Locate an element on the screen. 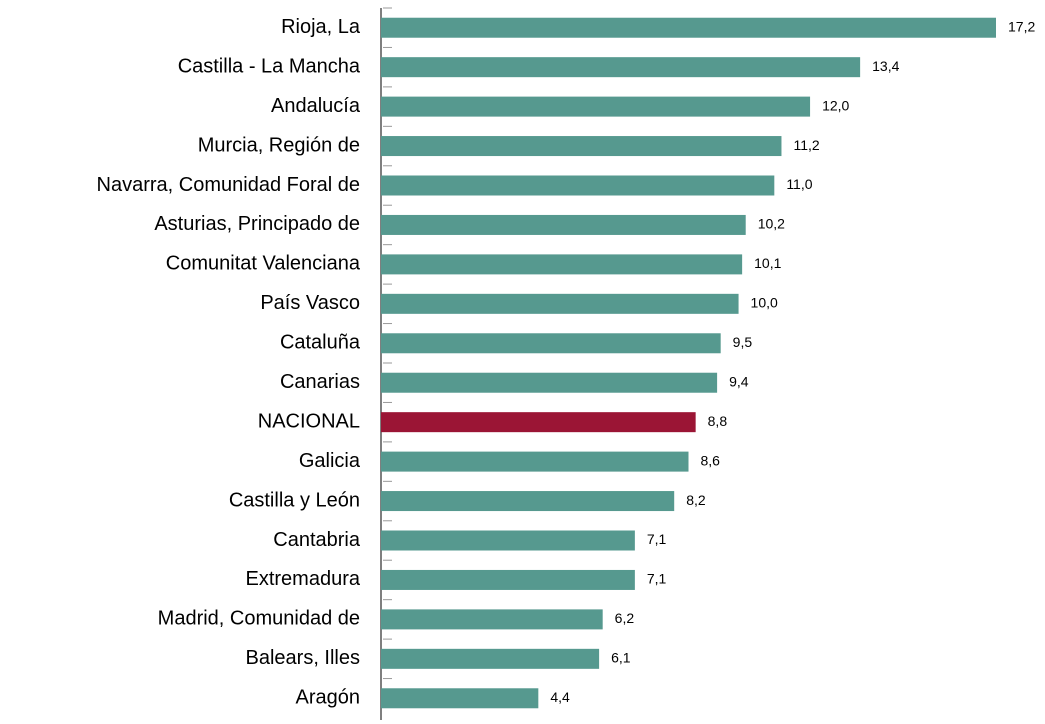  category-label: Asturias, Principado de is located at coordinates (257, 224).